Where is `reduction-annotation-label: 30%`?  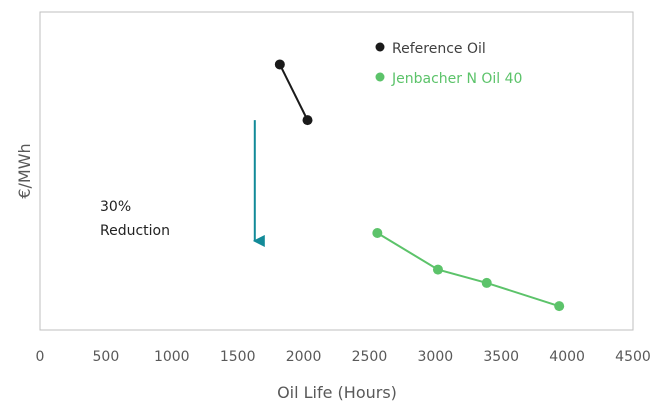
reduction-annotation-label: 30% is located at coordinates (115, 207).